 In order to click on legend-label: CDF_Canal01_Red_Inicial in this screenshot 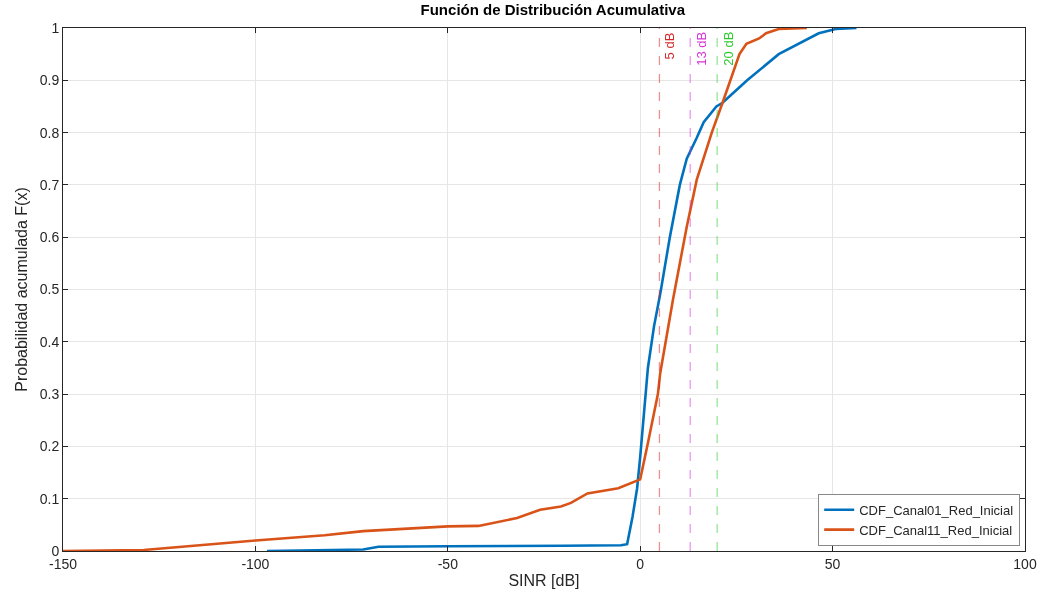, I will do `click(936, 510)`.